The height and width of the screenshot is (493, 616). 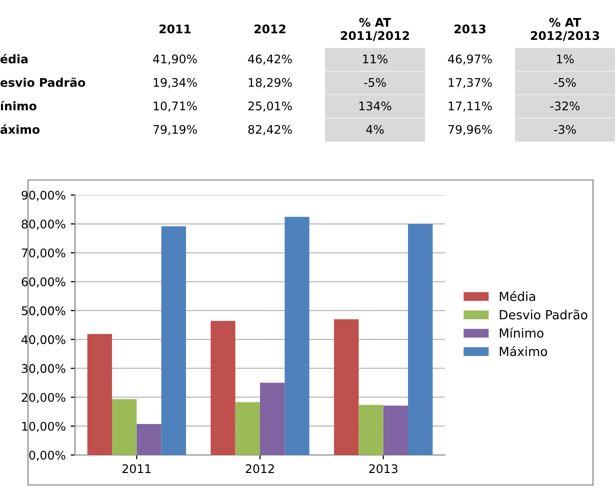 I want to click on x-tick-label: 2013, so click(x=383, y=469).